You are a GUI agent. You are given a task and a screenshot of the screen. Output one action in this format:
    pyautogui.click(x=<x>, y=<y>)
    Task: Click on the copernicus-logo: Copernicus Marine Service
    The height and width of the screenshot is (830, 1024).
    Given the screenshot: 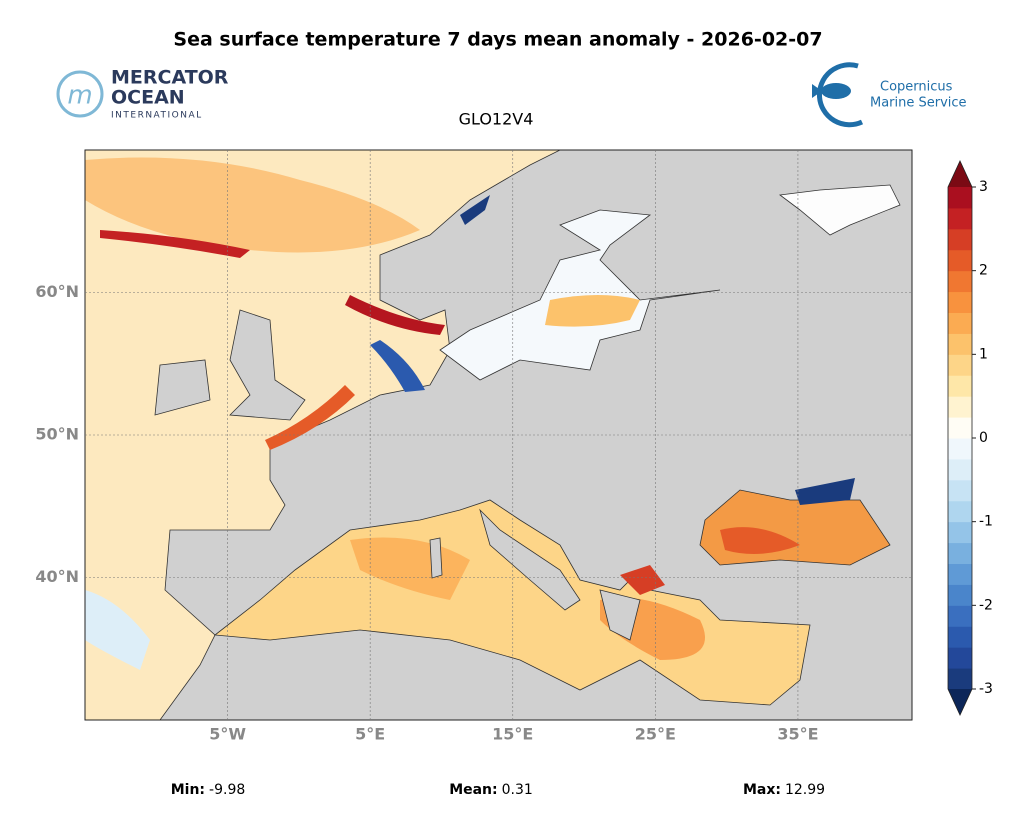 What is the action you would take?
    pyautogui.click(x=889, y=95)
    